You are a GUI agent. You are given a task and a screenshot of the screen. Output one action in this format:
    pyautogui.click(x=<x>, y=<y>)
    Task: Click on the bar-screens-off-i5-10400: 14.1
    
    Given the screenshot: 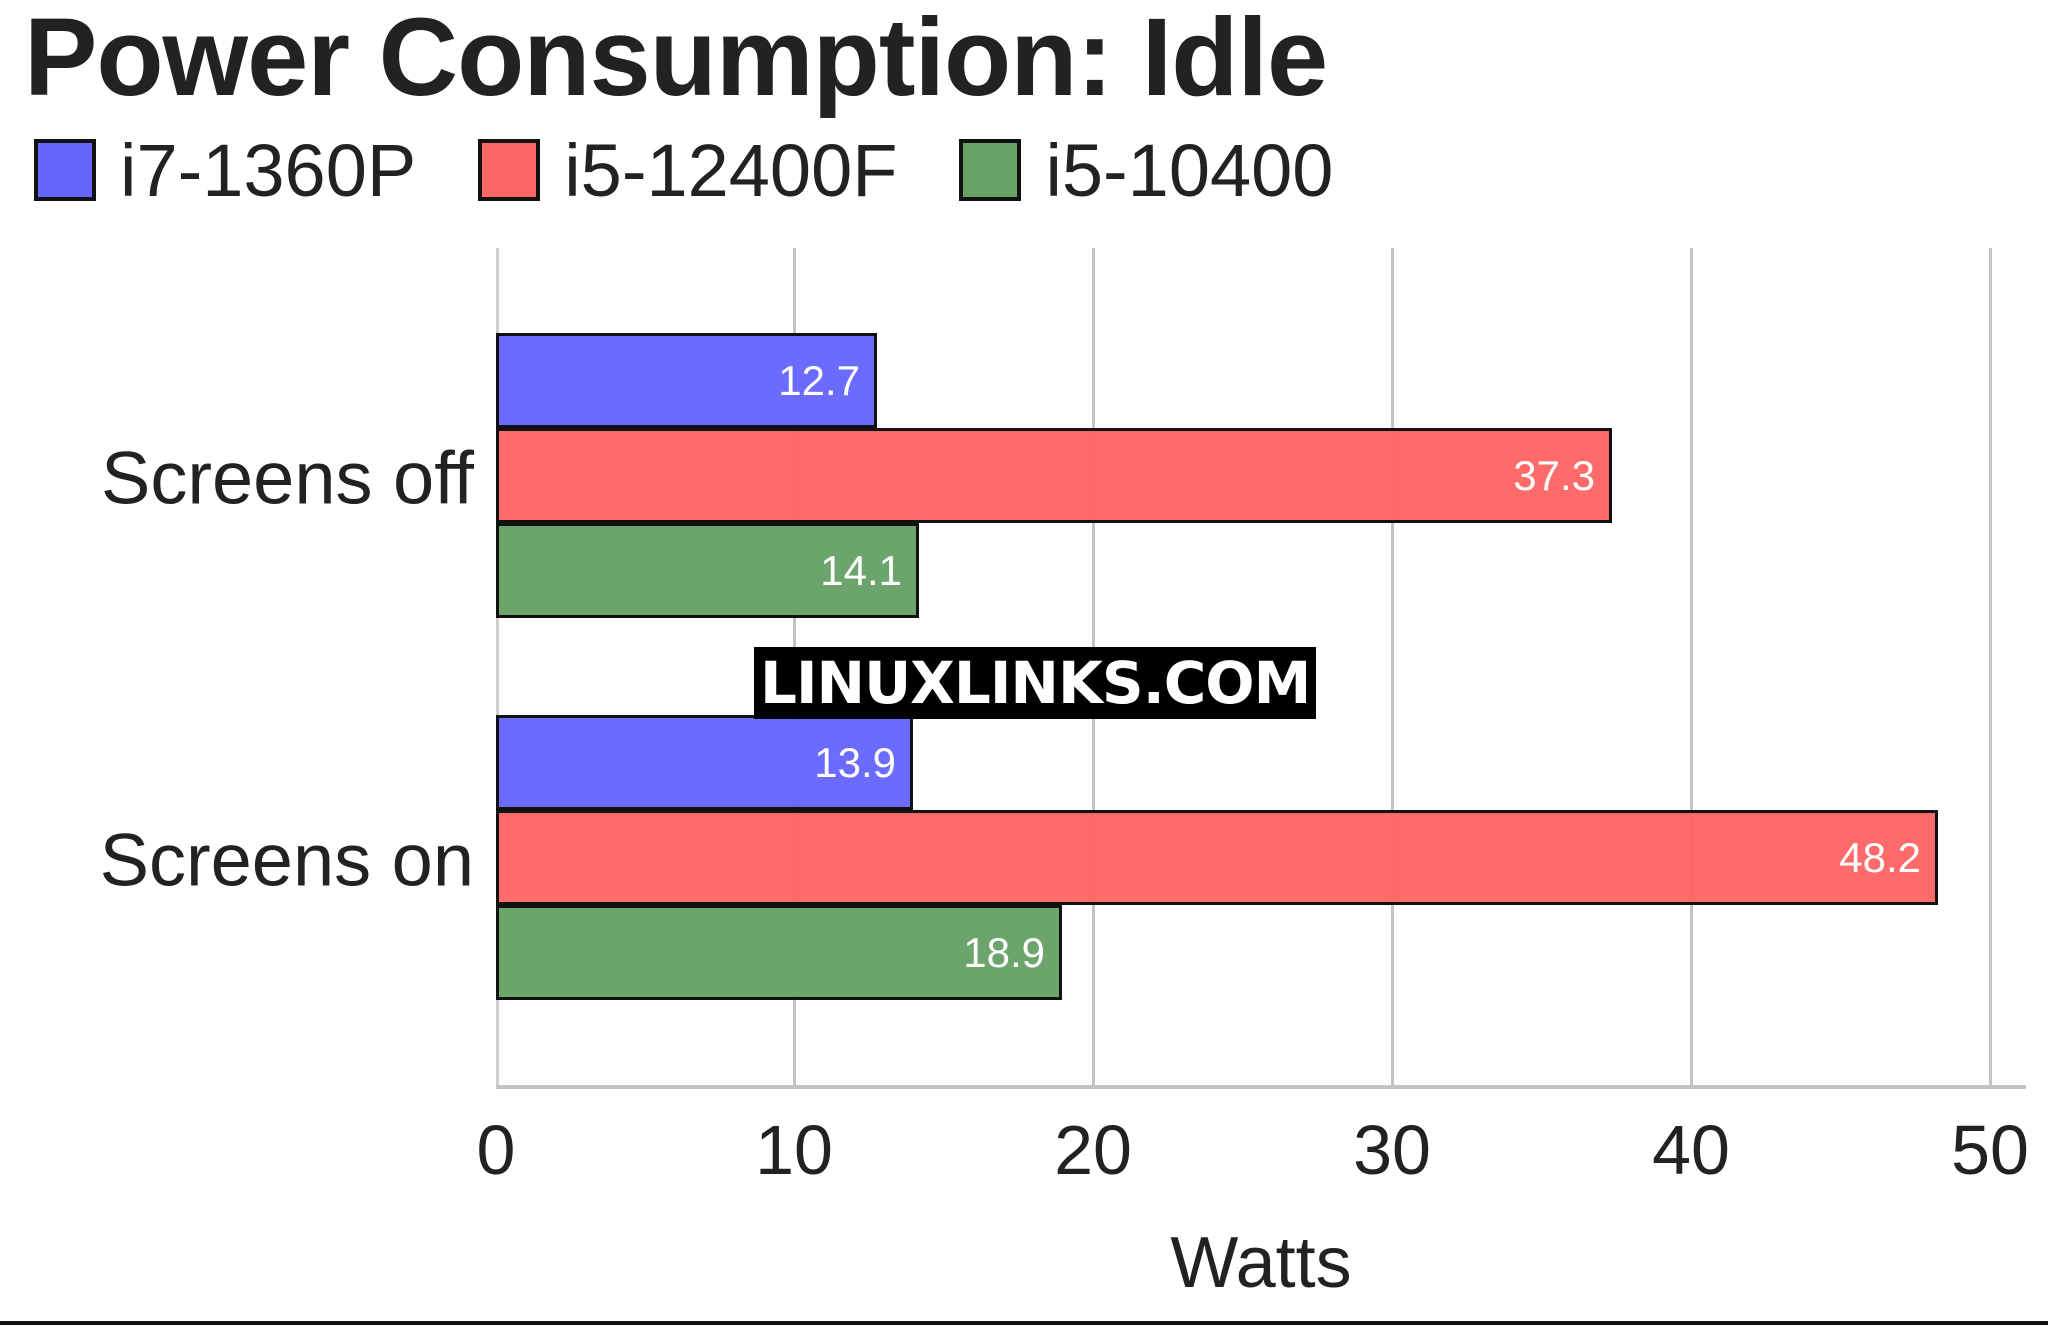 What is the action you would take?
    pyautogui.click(x=707, y=570)
    